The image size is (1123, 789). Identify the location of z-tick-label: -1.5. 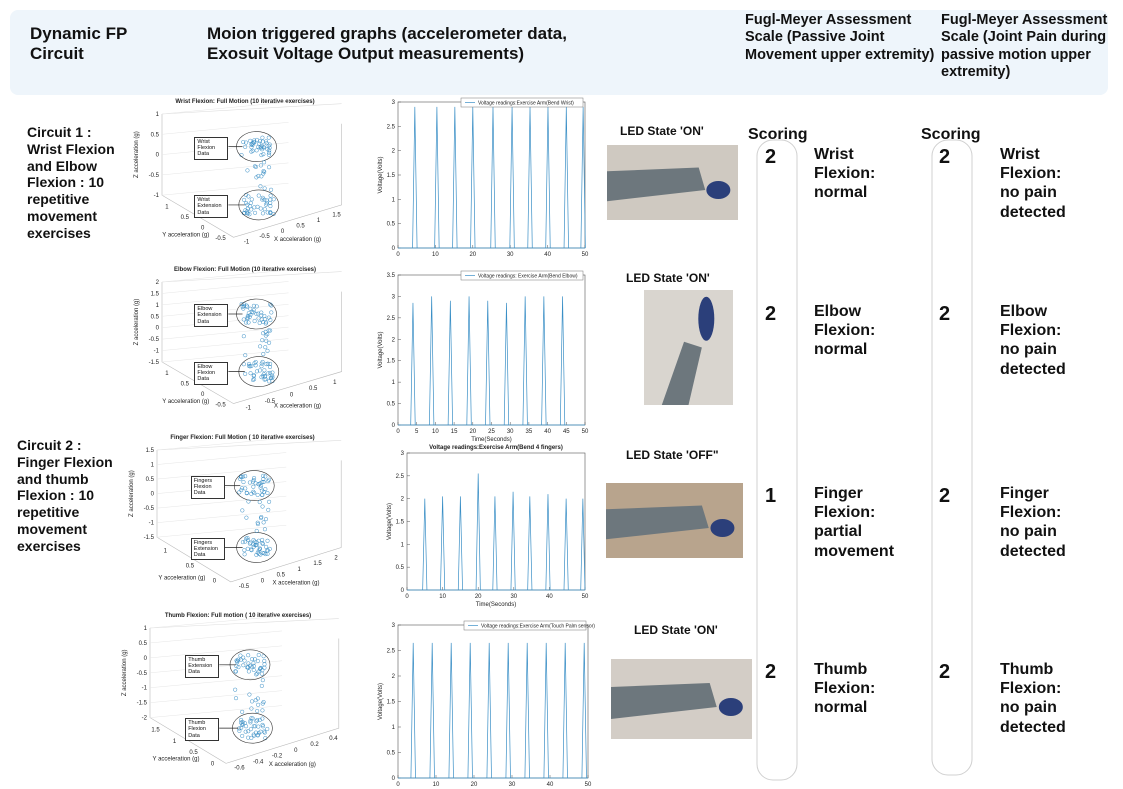
(142, 704).